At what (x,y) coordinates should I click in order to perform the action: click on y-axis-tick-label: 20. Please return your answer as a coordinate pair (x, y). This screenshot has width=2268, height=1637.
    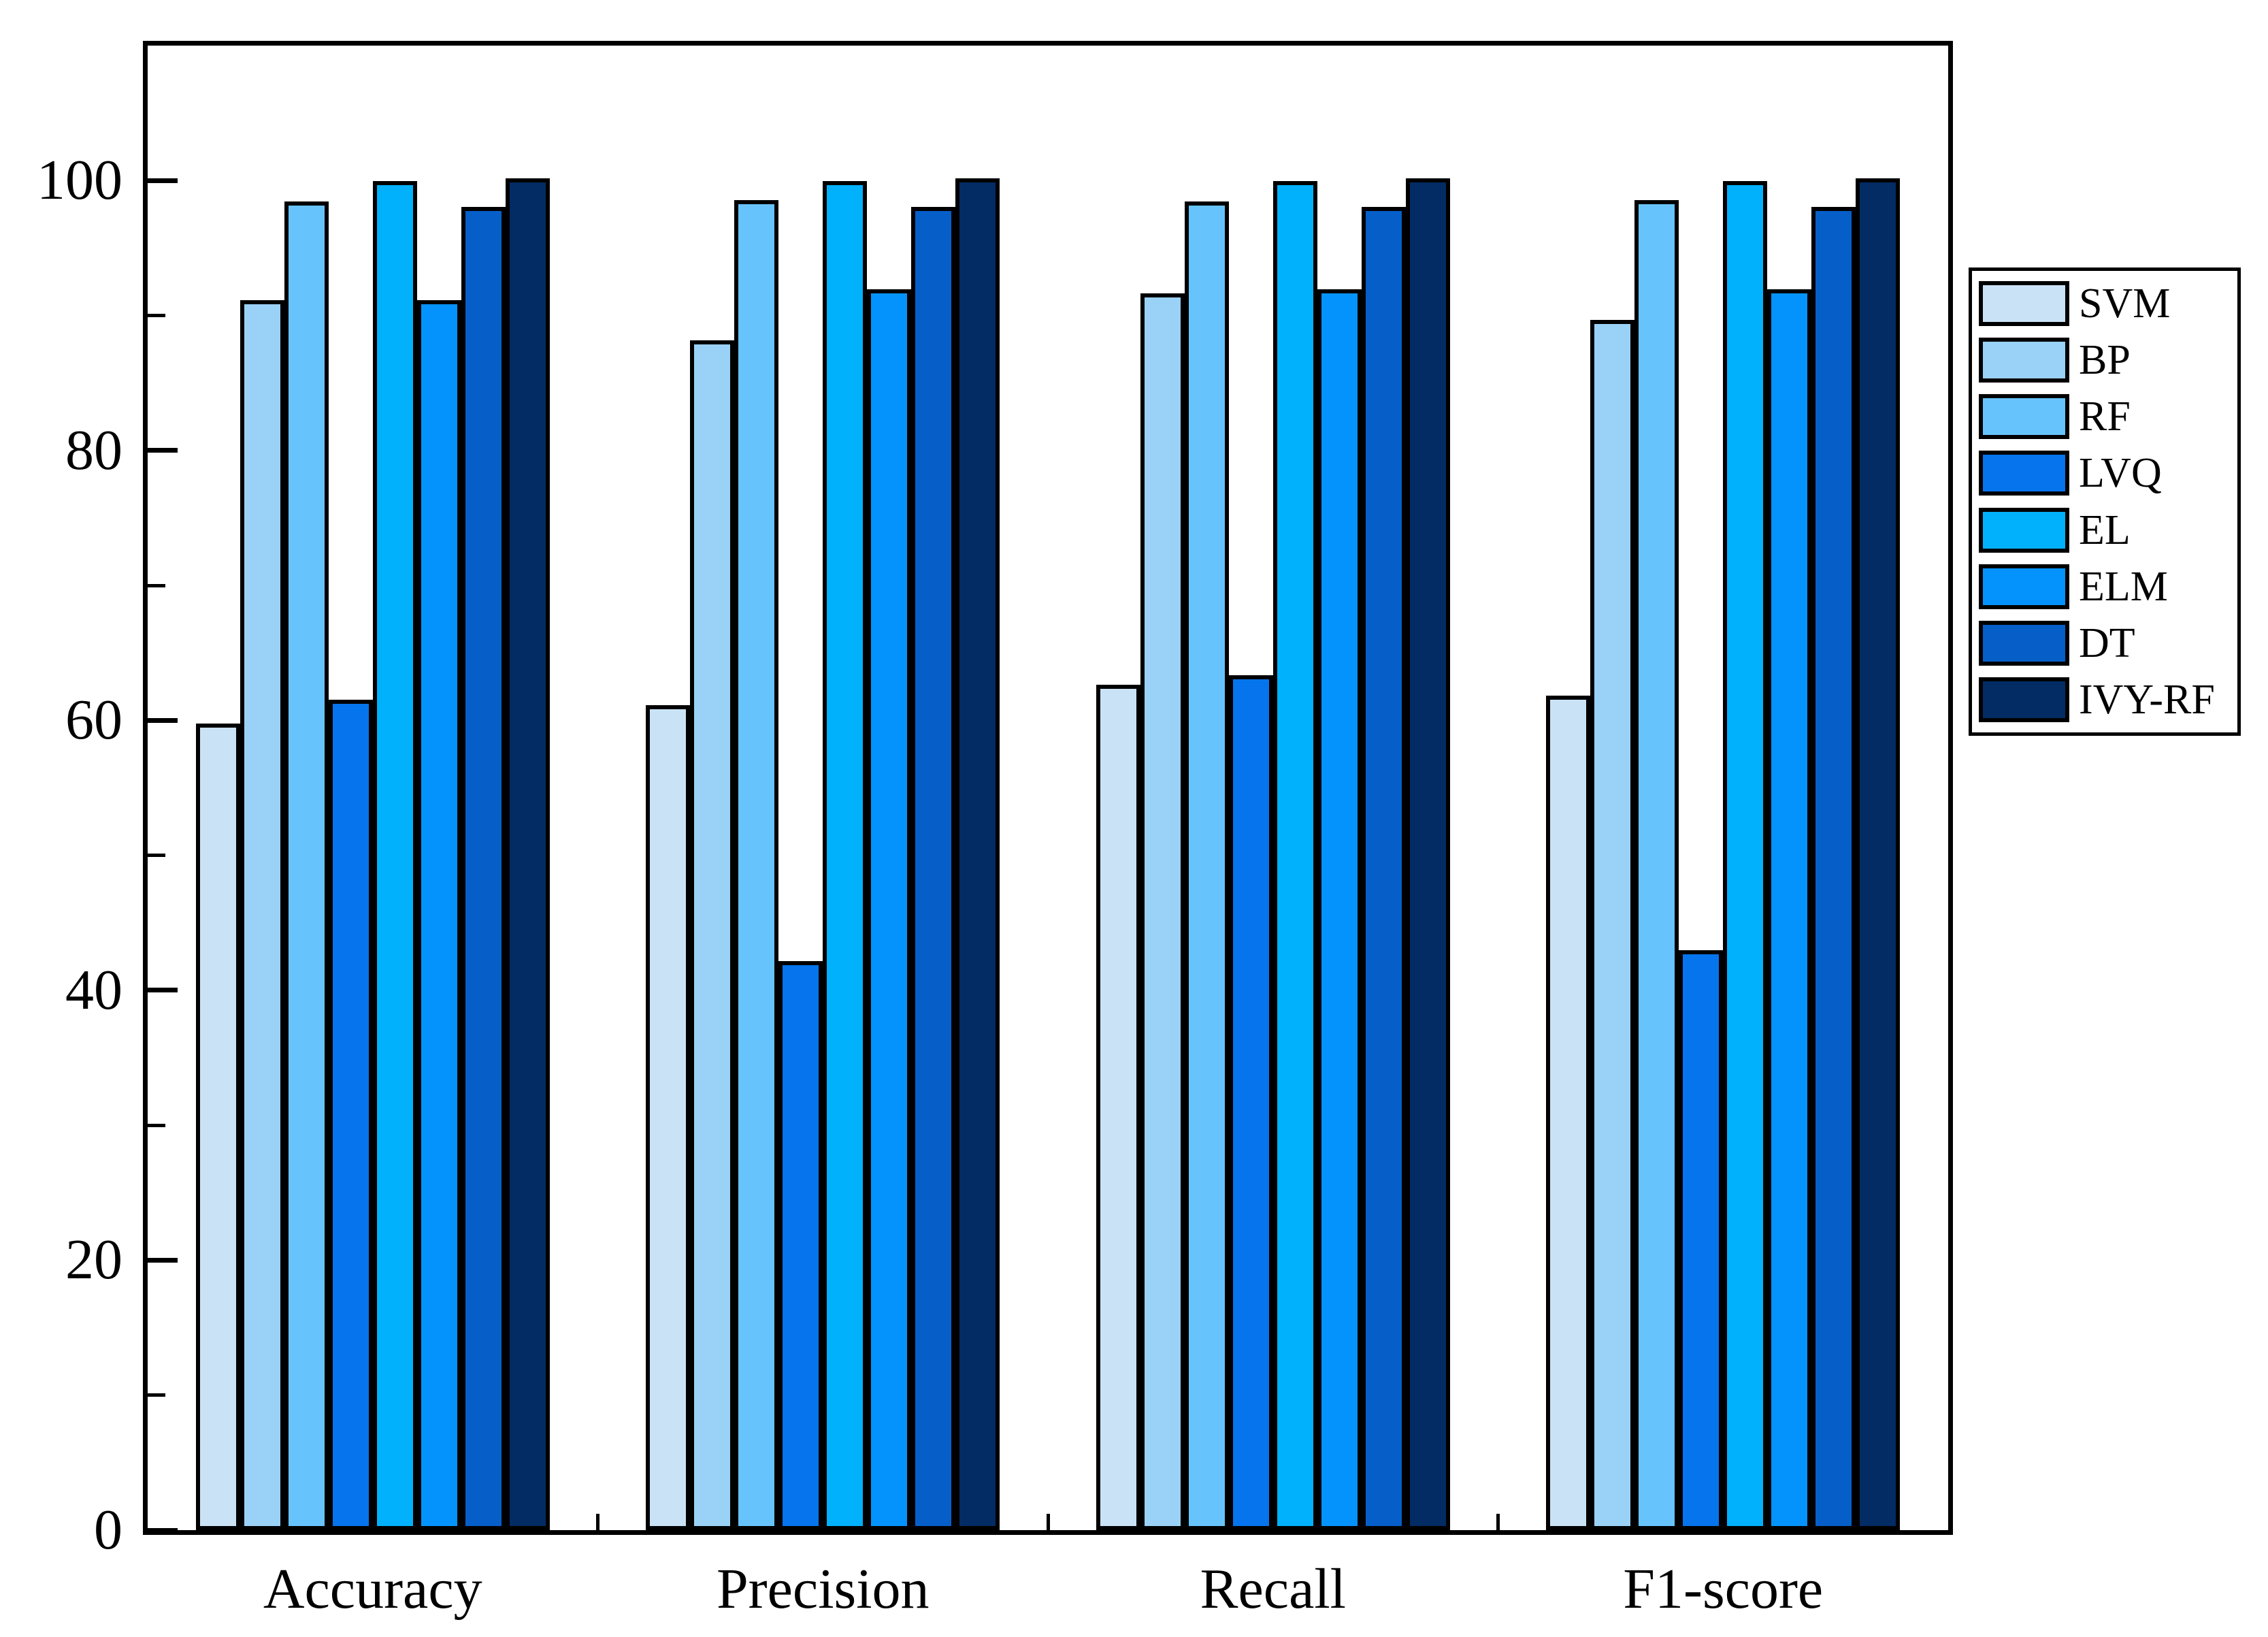
    Looking at the image, I should click on (93, 1260).